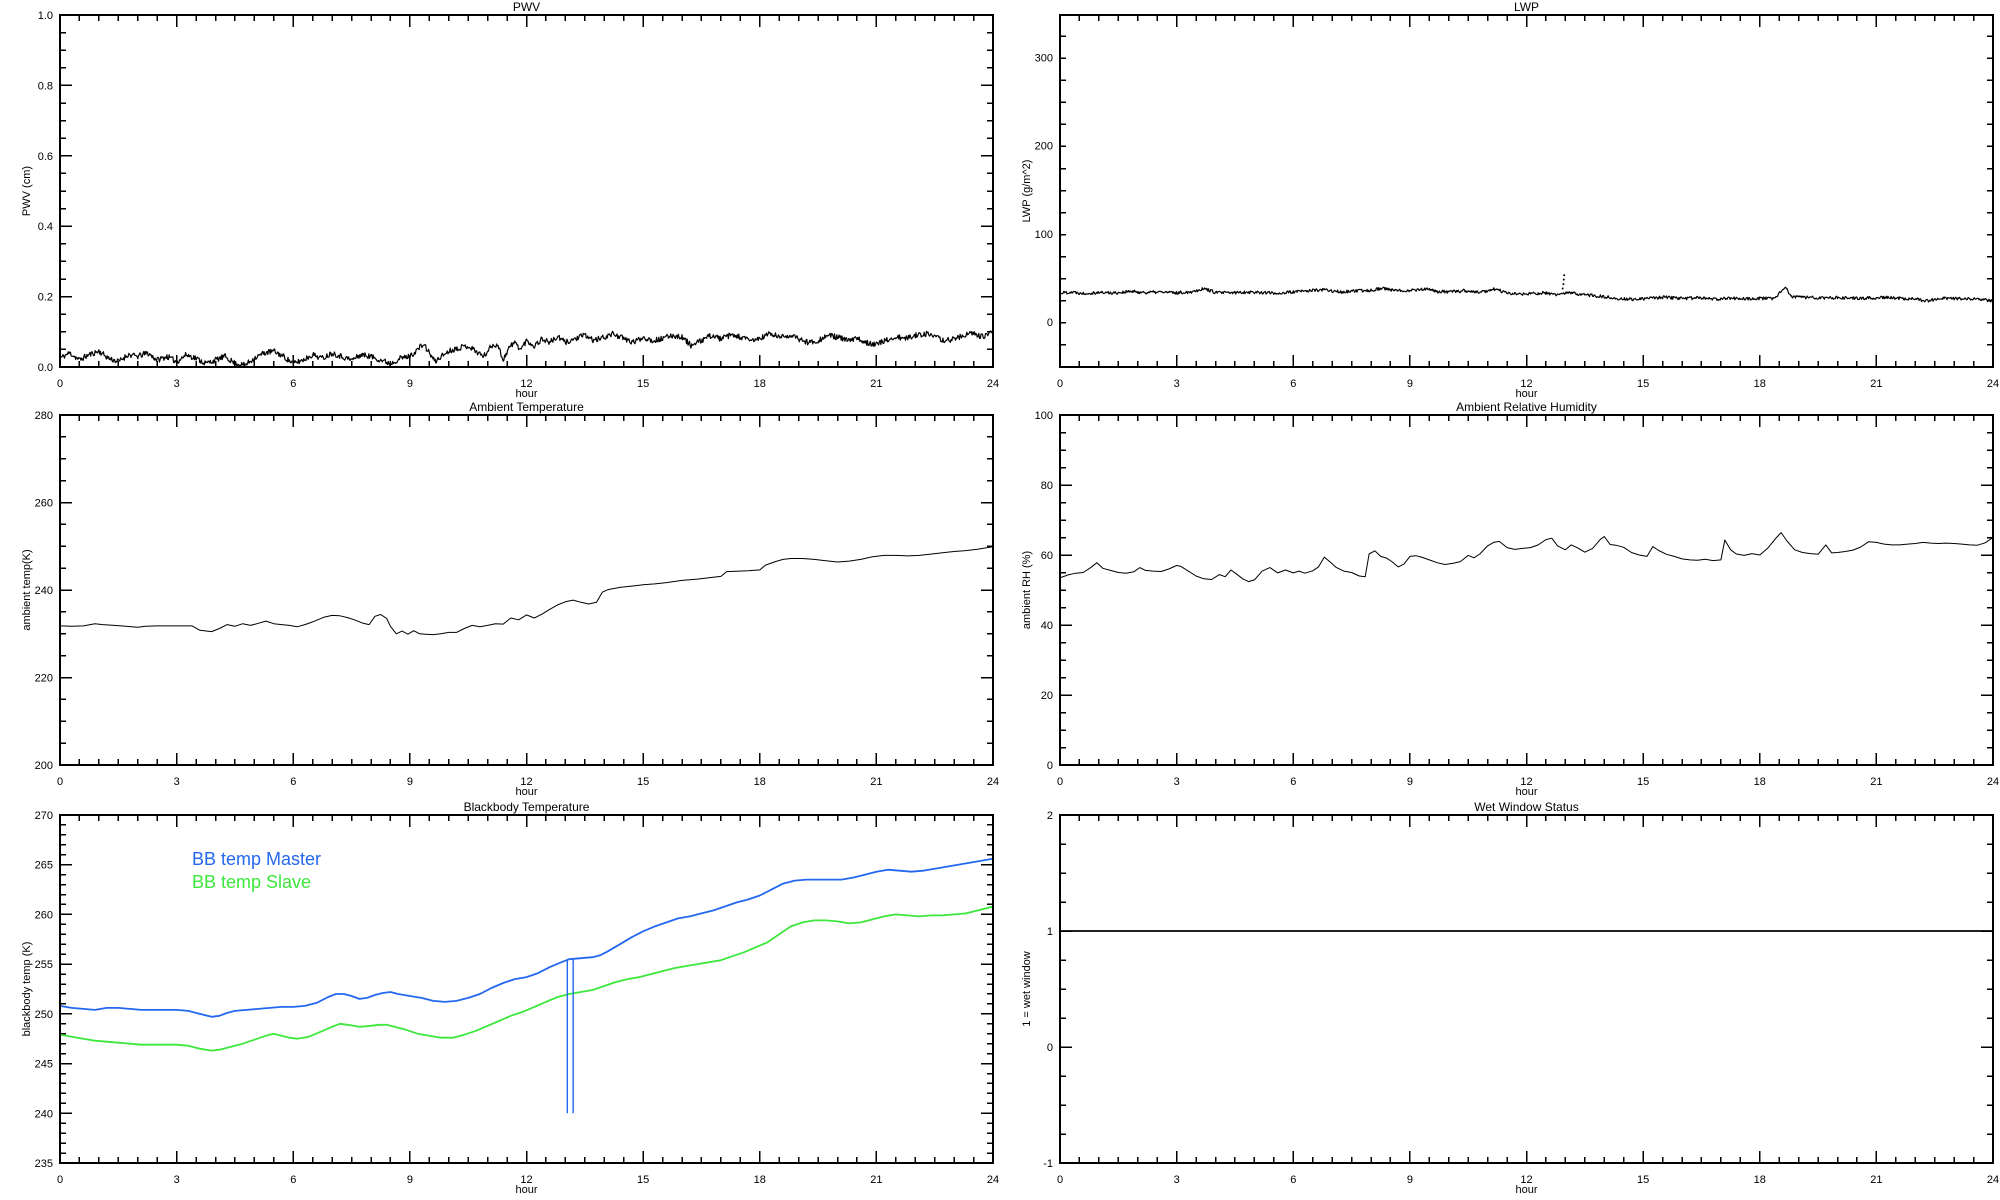  I want to click on y-tick-label: 0.0, so click(45, 368).